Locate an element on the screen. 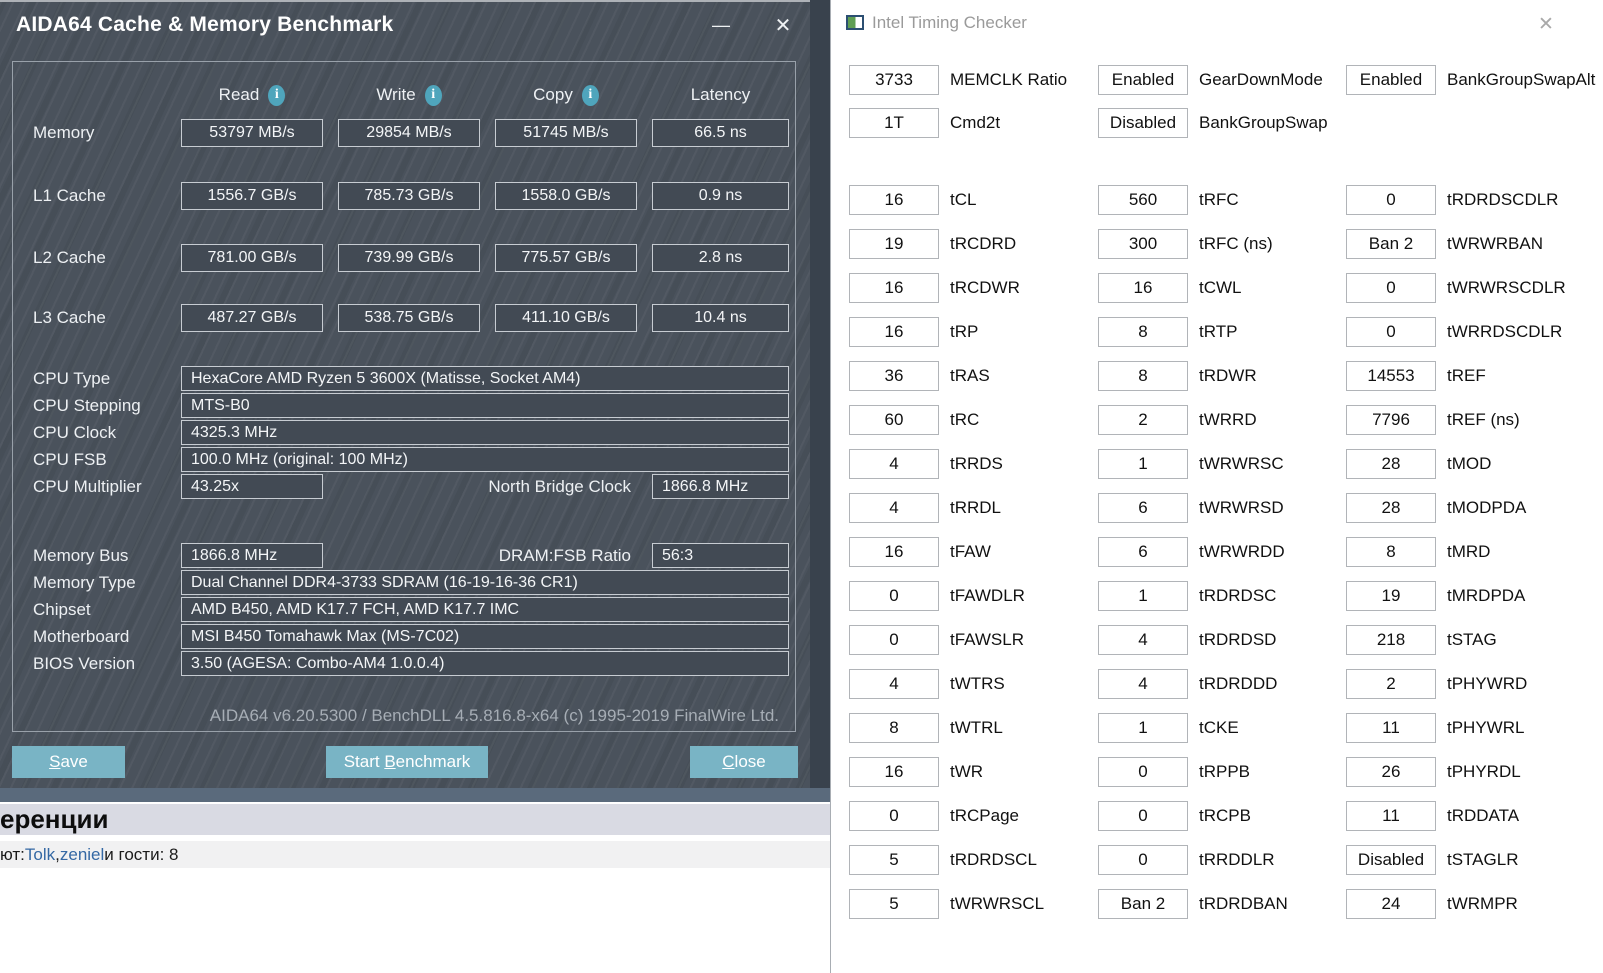 The image size is (1603, 973). user-link-tolk: Tolk is located at coordinates (40, 854).